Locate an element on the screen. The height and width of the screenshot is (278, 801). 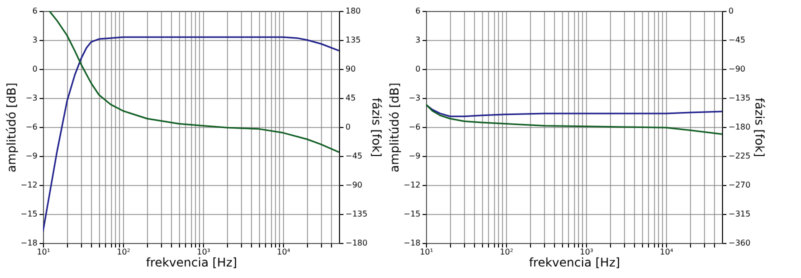
y2-tick-label: 90 is located at coordinates (351, 69).